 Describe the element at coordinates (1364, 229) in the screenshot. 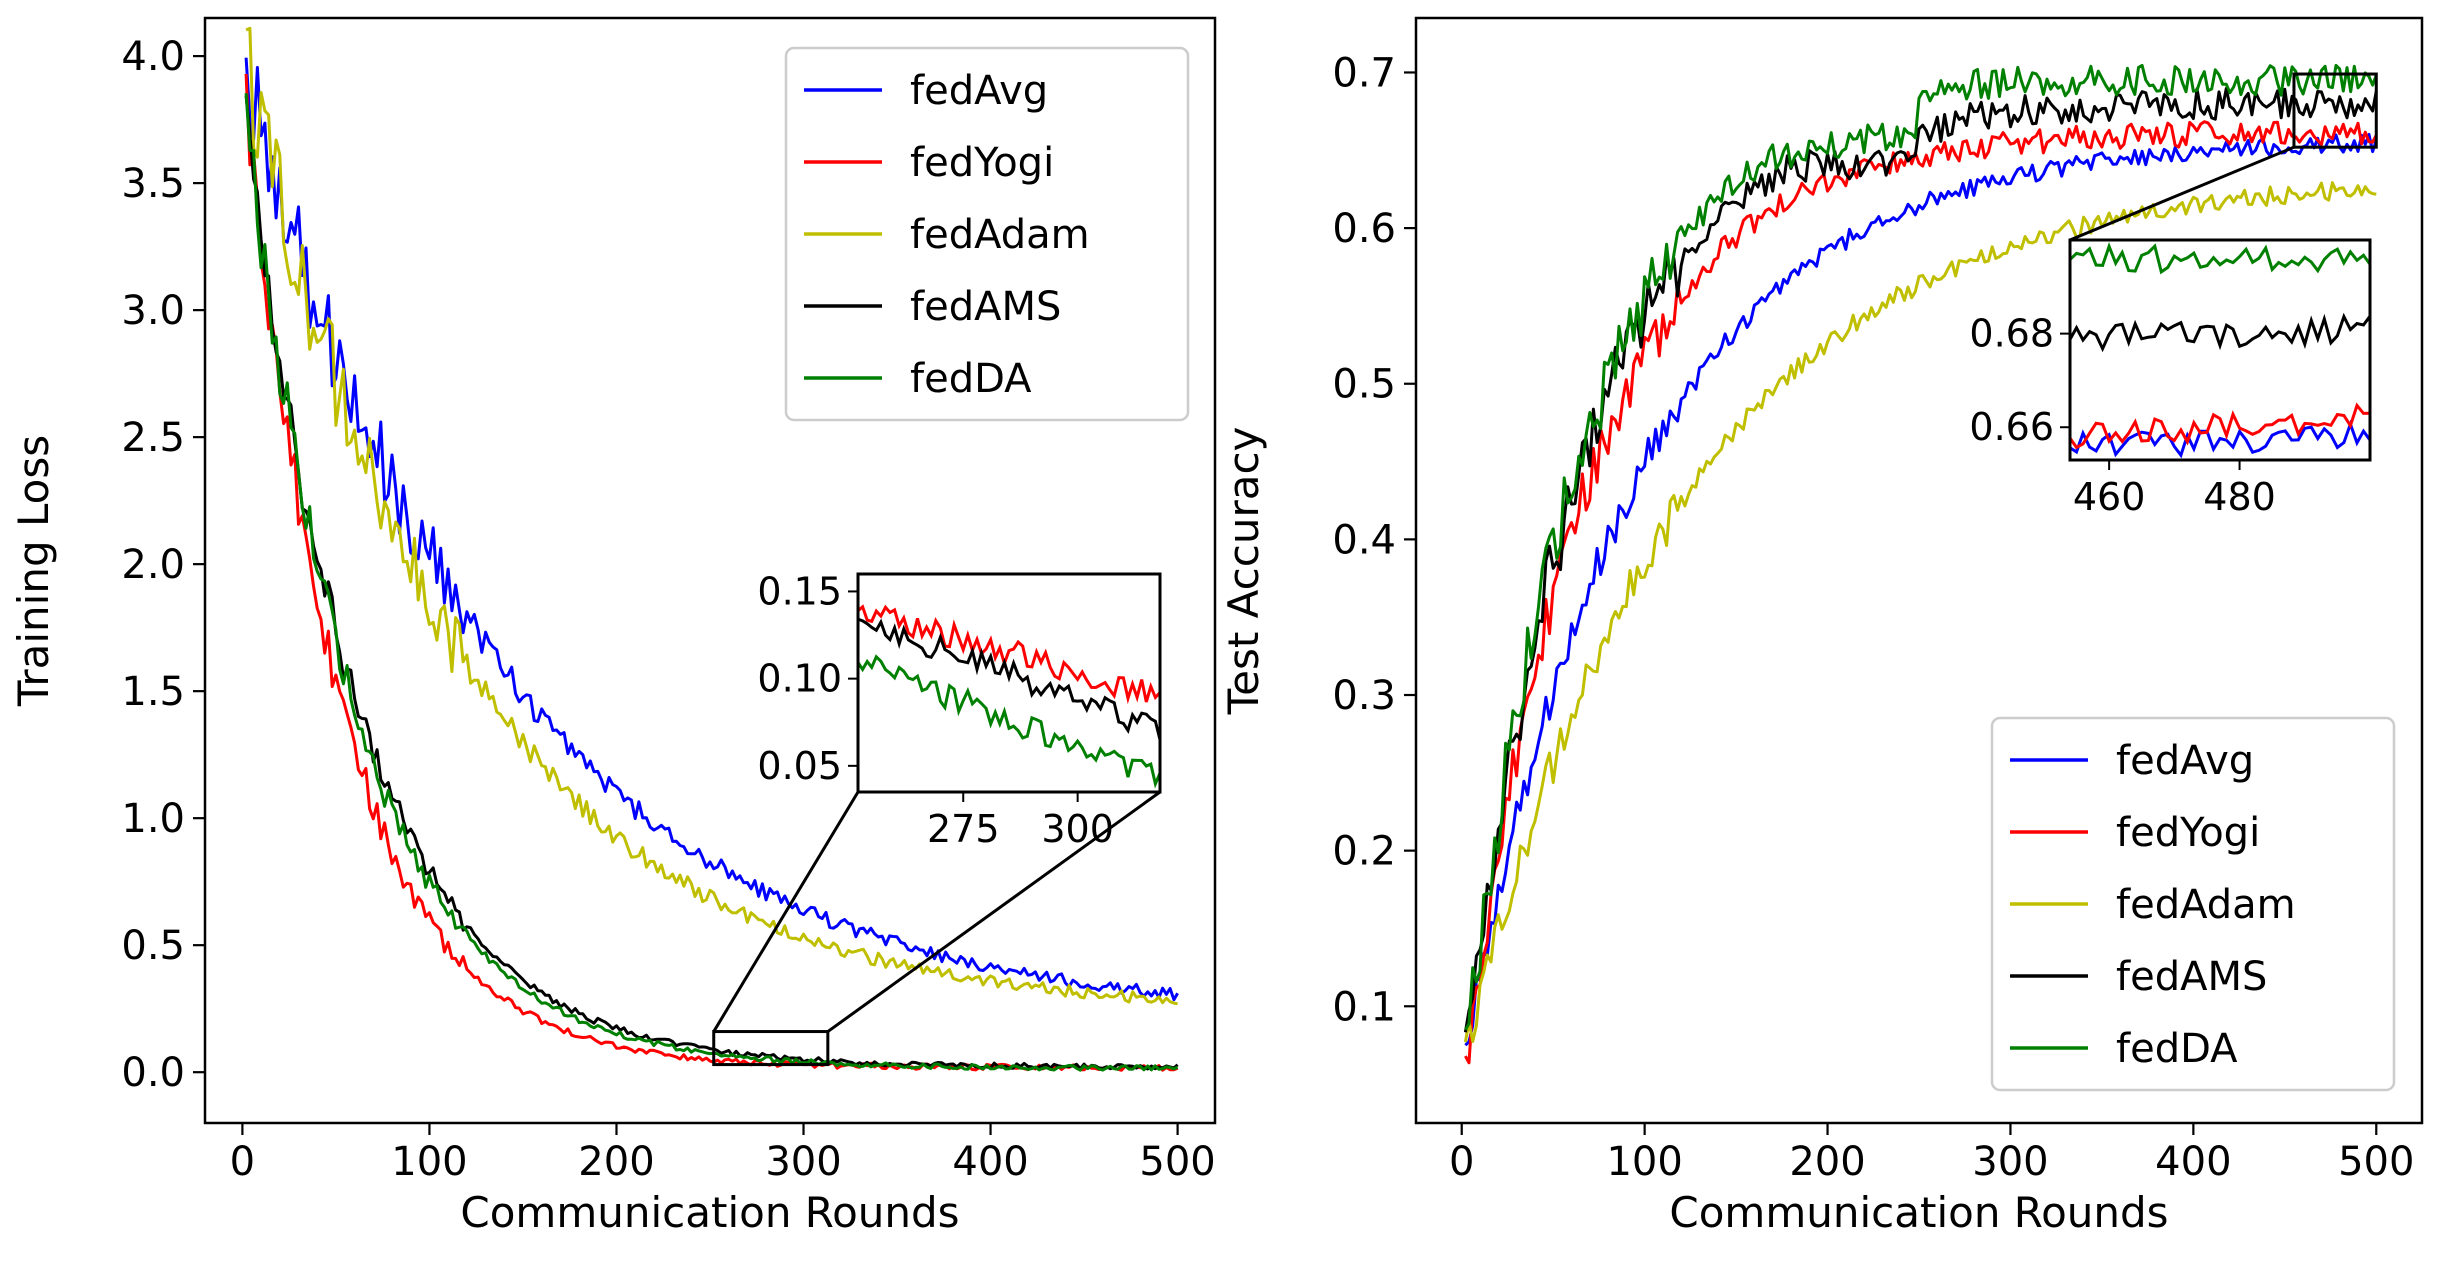

I see `y-tick-label: 0.6` at that location.